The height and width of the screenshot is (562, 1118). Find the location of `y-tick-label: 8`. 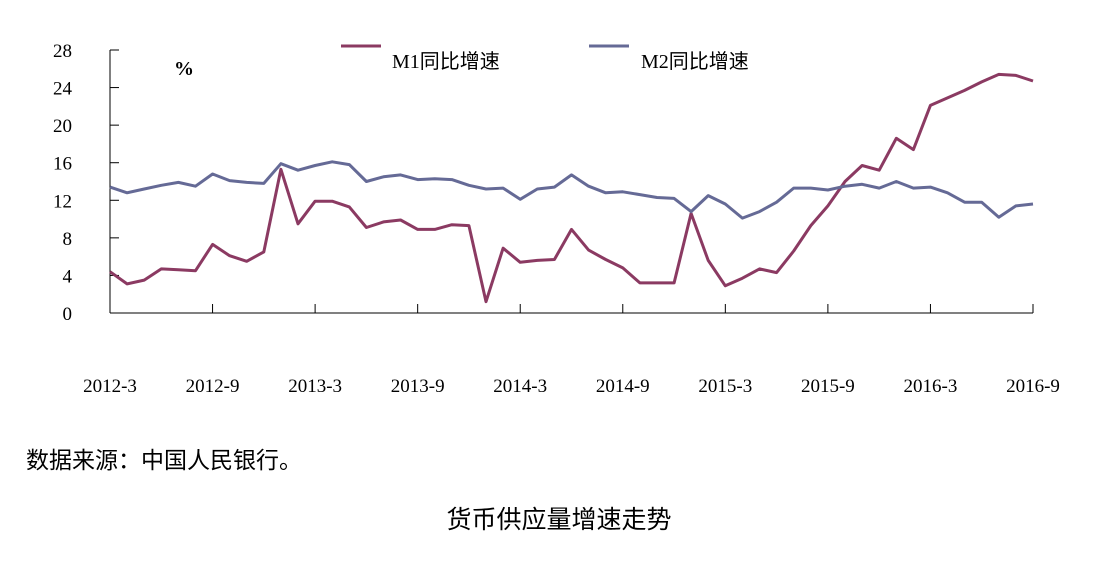

y-tick-label: 8 is located at coordinates (68, 239).